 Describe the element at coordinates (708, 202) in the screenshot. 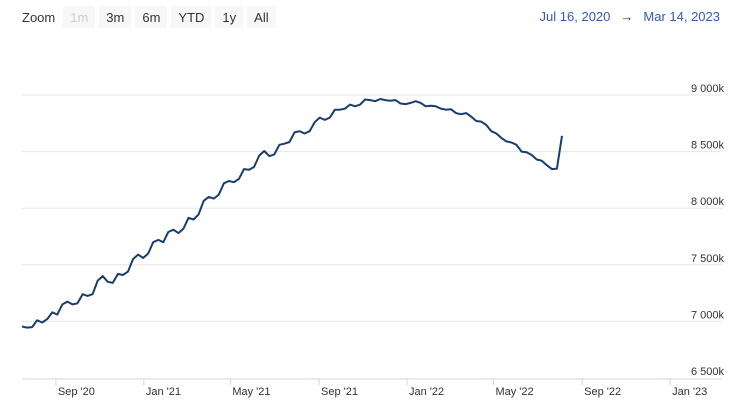

I see `y-tick-label: 8 000k` at that location.